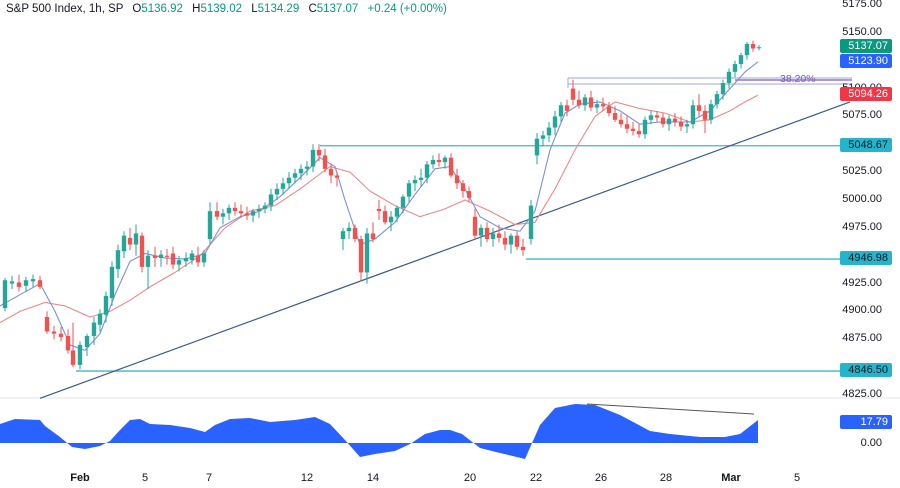 This screenshot has width=900, height=488. I want to click on time-tick: 12, so click(307, 478).